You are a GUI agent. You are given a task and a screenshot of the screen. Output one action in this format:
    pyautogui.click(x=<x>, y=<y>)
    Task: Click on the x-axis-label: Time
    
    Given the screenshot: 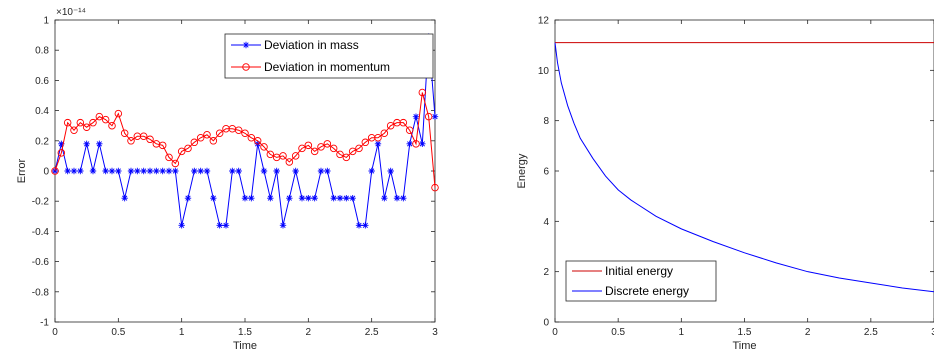 What is the action you would take?
    pyautogui.click(x=744, y=346)
    